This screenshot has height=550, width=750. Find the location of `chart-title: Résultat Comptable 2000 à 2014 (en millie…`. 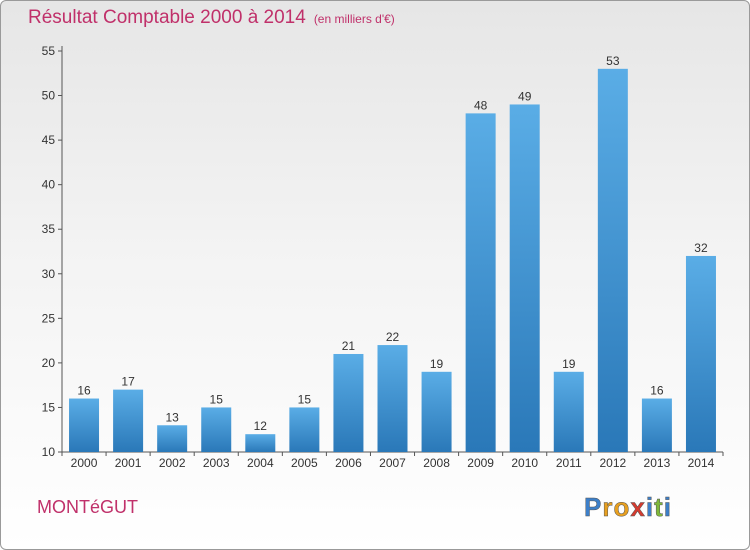

chart-title: Résultat Comptable 2000 à 2014 (en millie… is located at coordinates (211, 18).